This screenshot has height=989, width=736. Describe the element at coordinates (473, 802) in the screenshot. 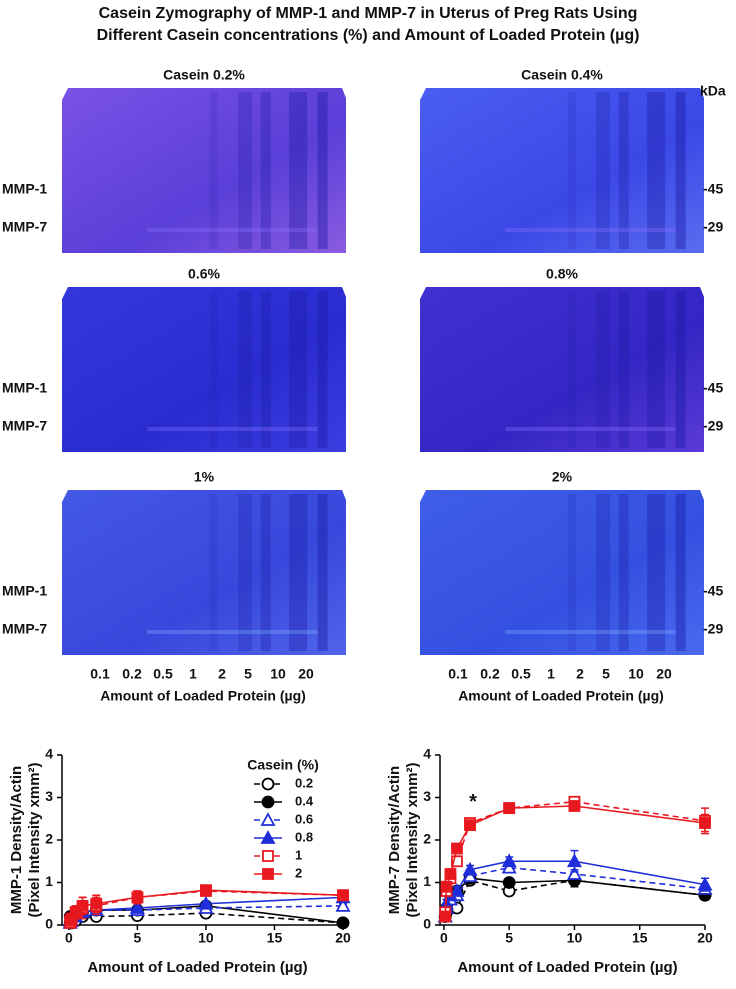

I see `annotation: *` at that location.